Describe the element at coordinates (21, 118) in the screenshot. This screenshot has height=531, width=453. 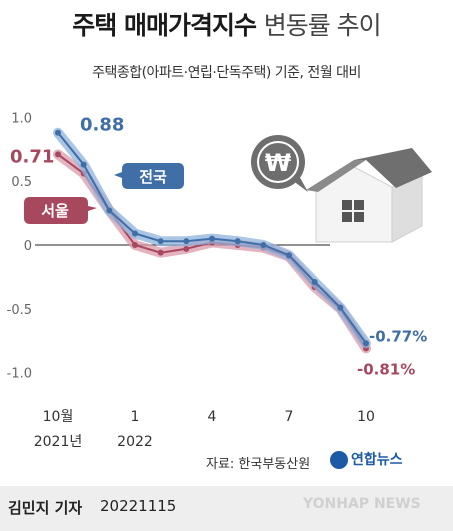
I see `y-tick-label: 1.0` at that location.